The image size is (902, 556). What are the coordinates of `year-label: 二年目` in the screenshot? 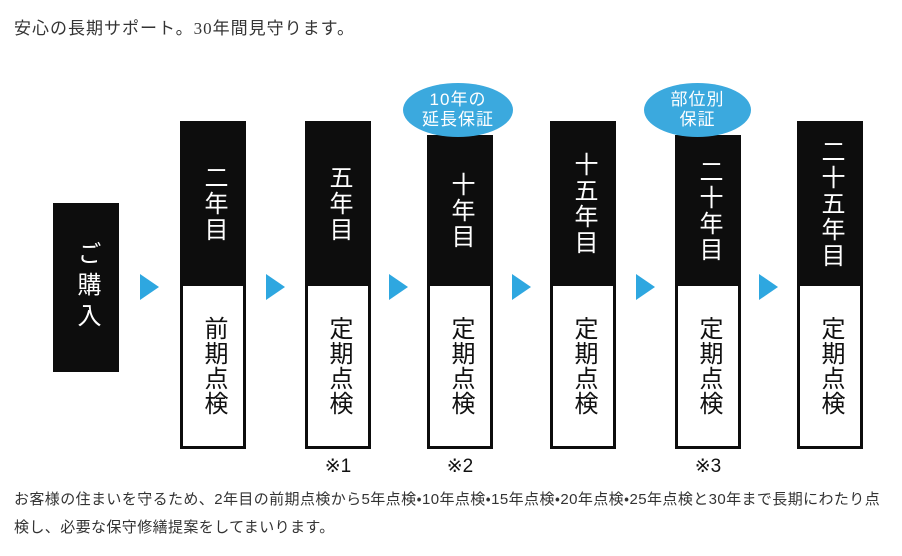 It's located at (213, 203).